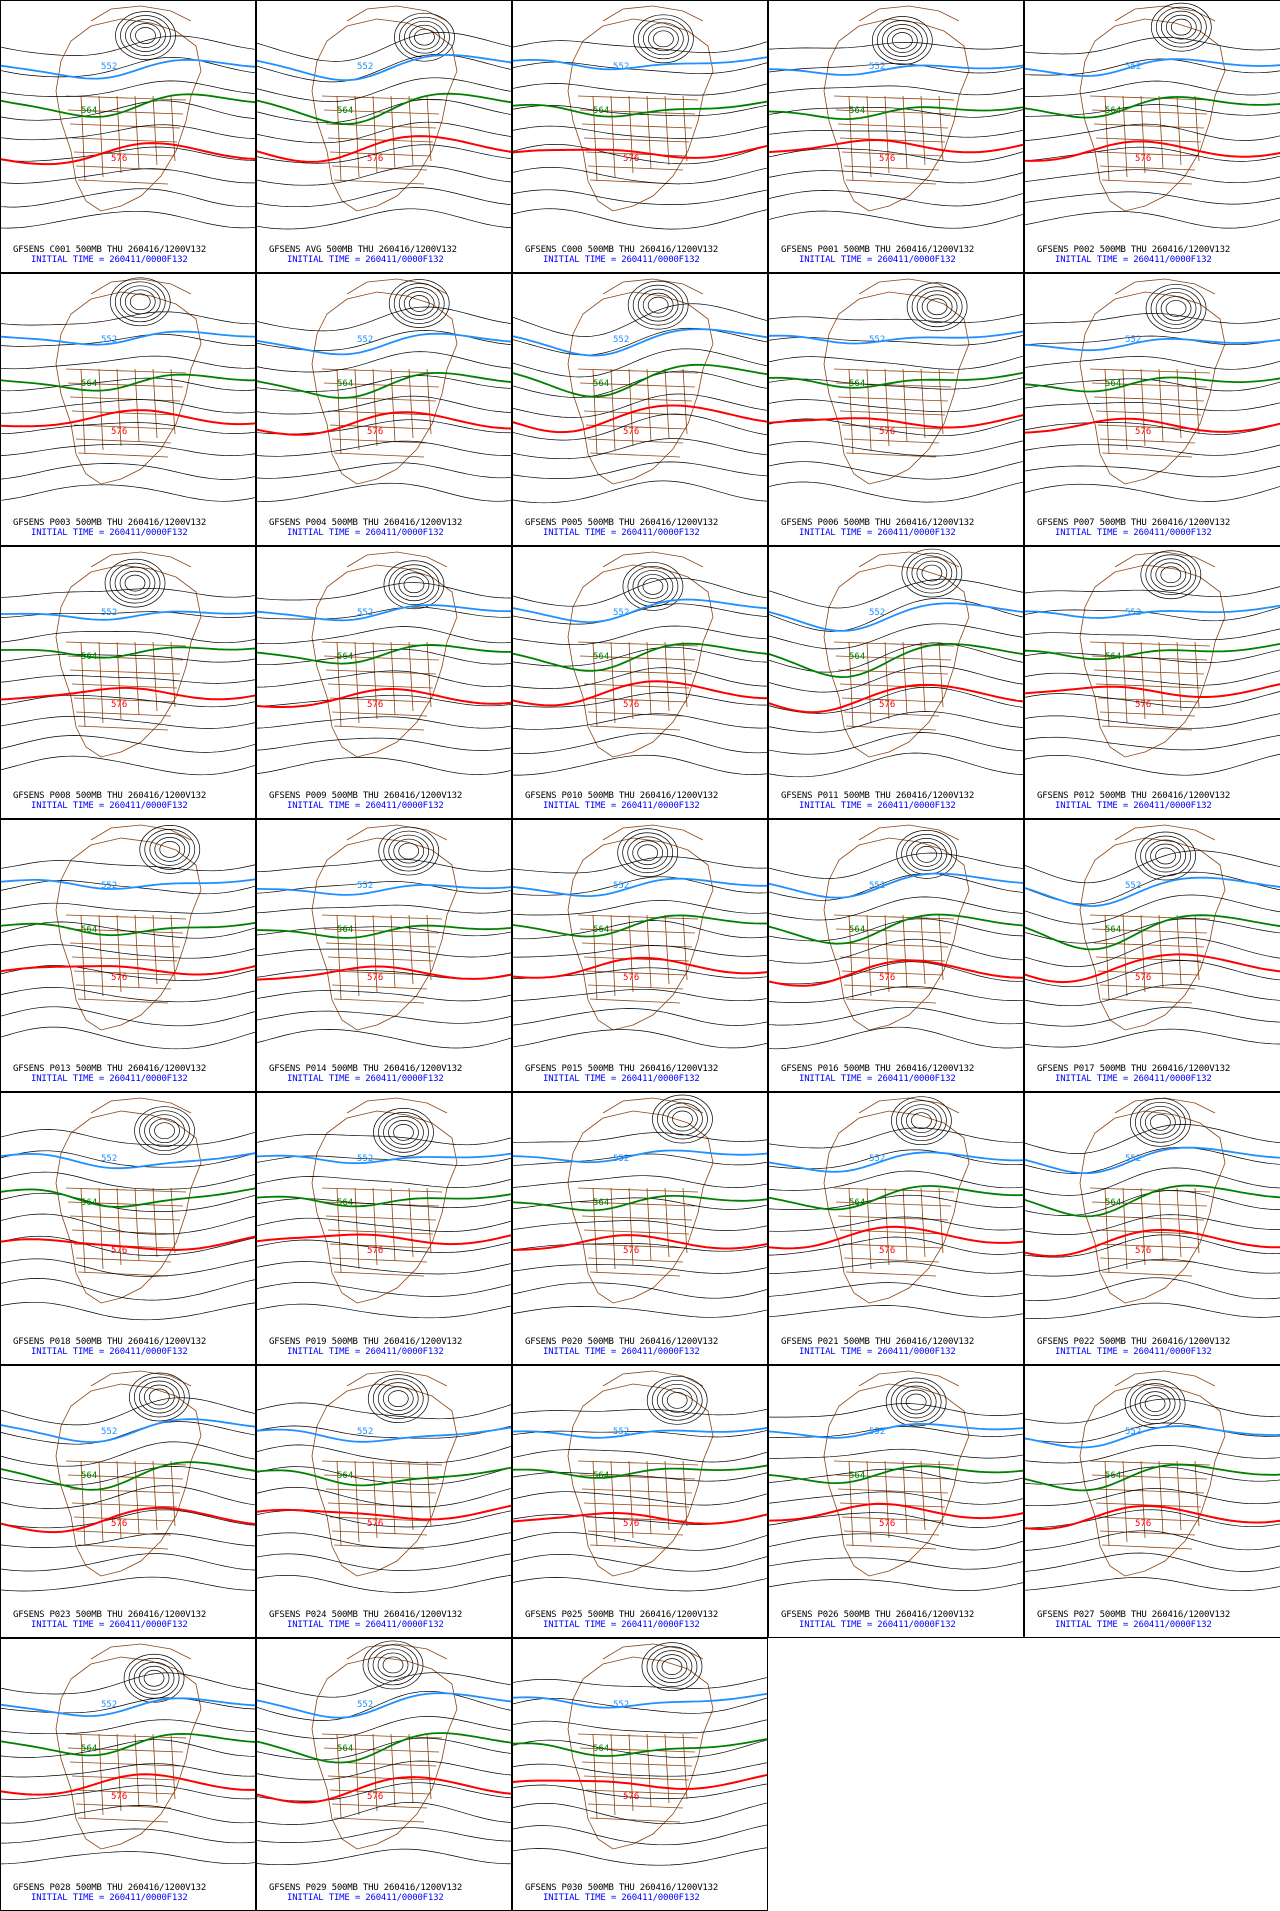 This screenshot has height=1911, width=1280. I want to click on panel-caption: GFSENS P023 500MB THU 260416/1200V132, so click(110, 1615).